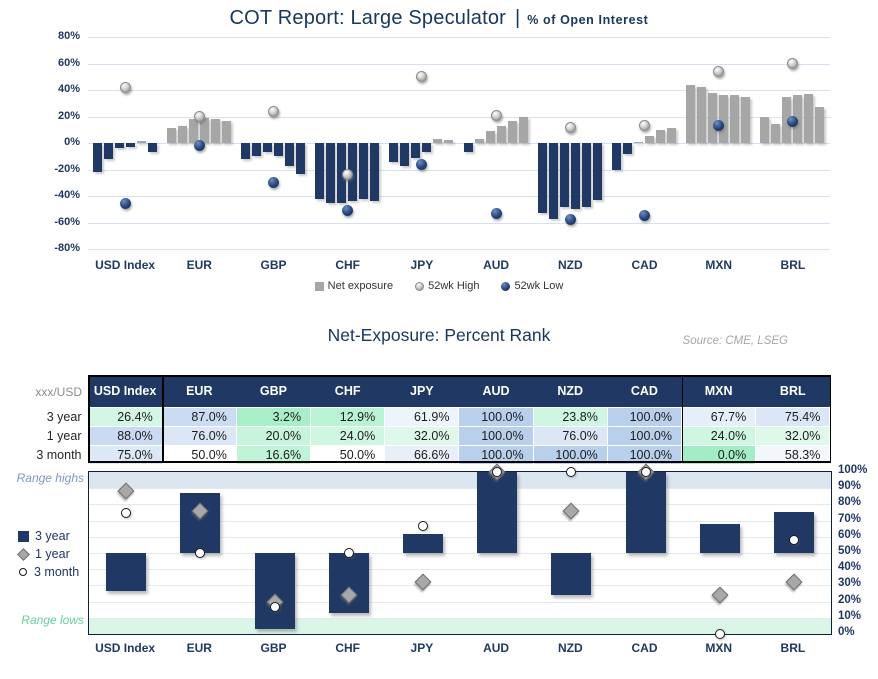 The image size is (878, 679). I want to click on column-header: CHF, so click(347, 392).